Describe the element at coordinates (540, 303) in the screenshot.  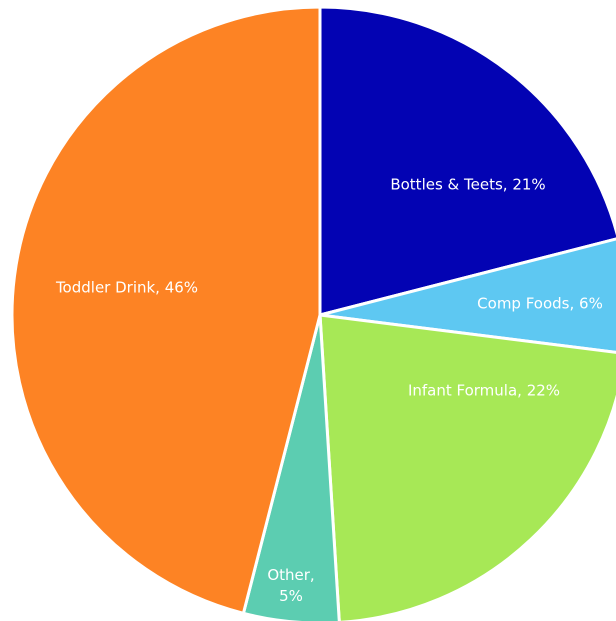
I see `data-label: Comp Foods, 6%` at that location.